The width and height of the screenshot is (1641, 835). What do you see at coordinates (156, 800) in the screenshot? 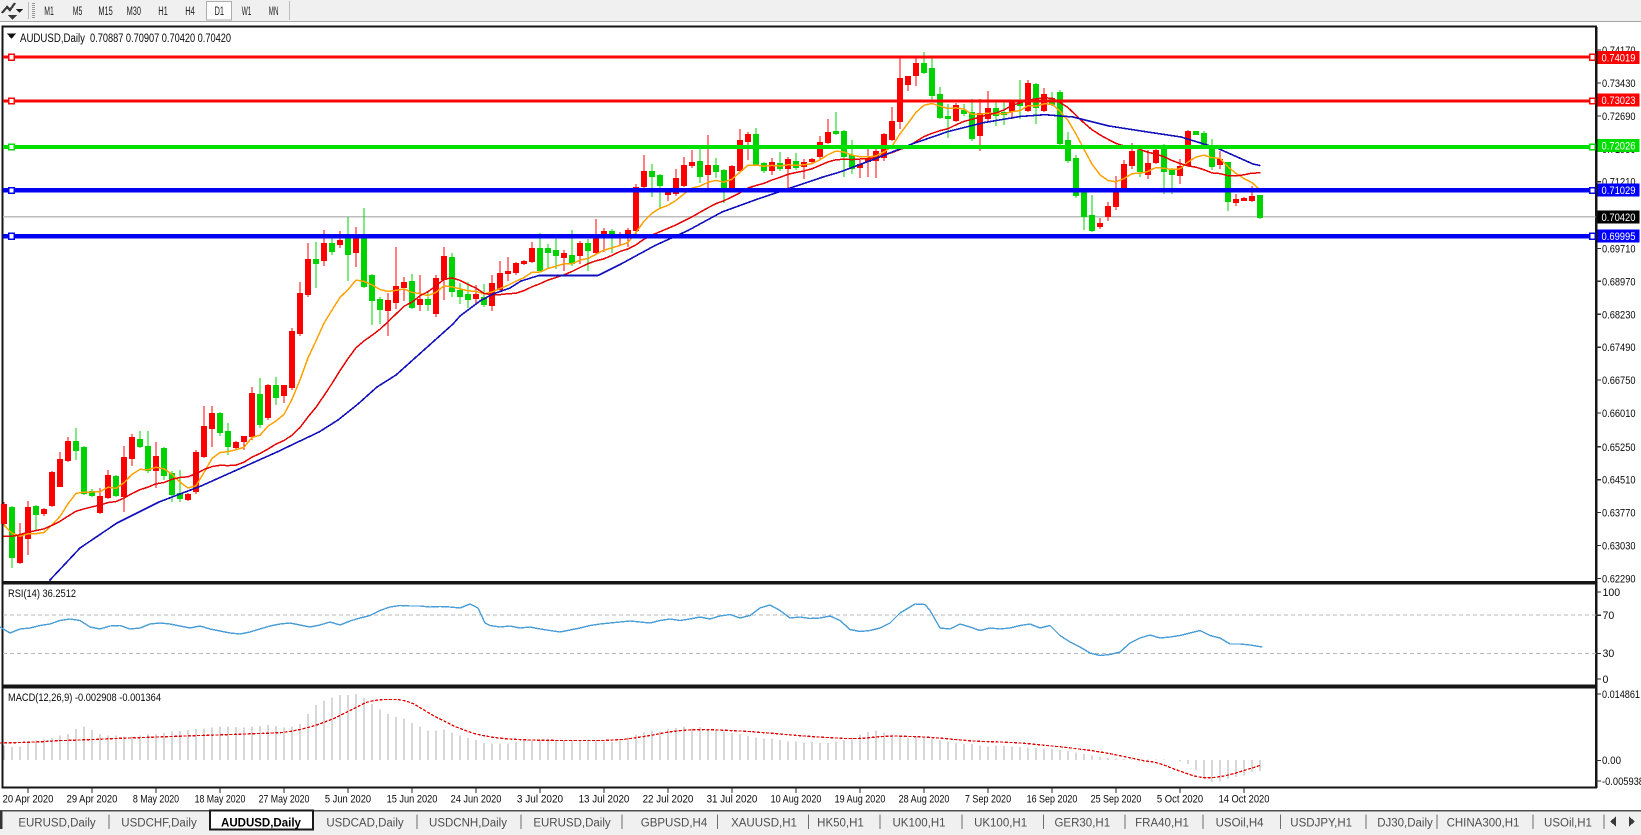
I see `svg-text: 8 May 2020` at bounding box center [156, 800].